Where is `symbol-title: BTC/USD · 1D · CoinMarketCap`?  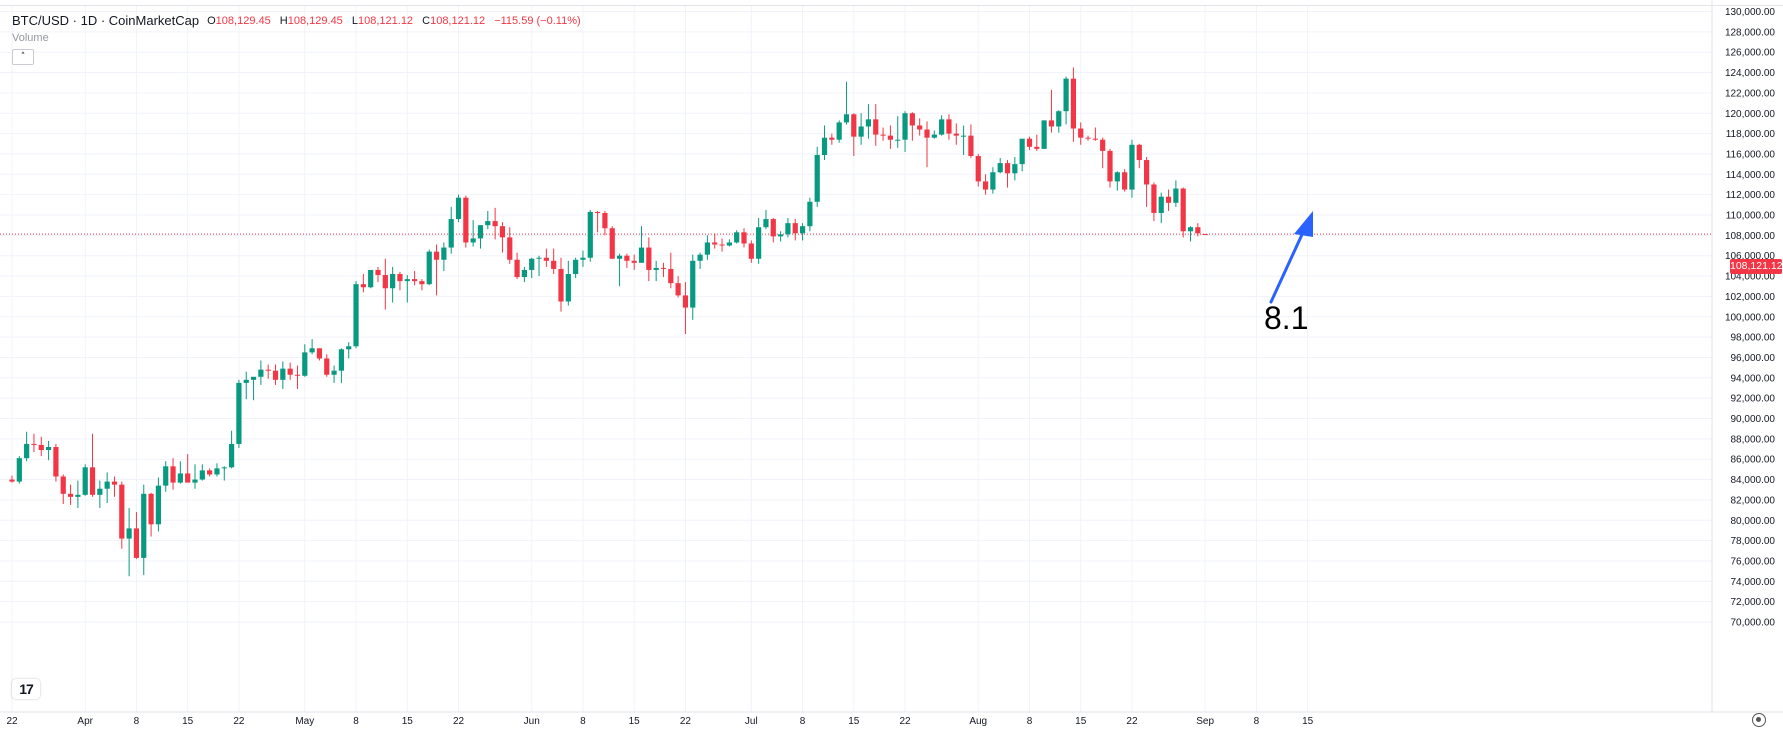
symbol-title: BTC/USD · 1D · CoinMarketCap is located at coordinates (106, 20).